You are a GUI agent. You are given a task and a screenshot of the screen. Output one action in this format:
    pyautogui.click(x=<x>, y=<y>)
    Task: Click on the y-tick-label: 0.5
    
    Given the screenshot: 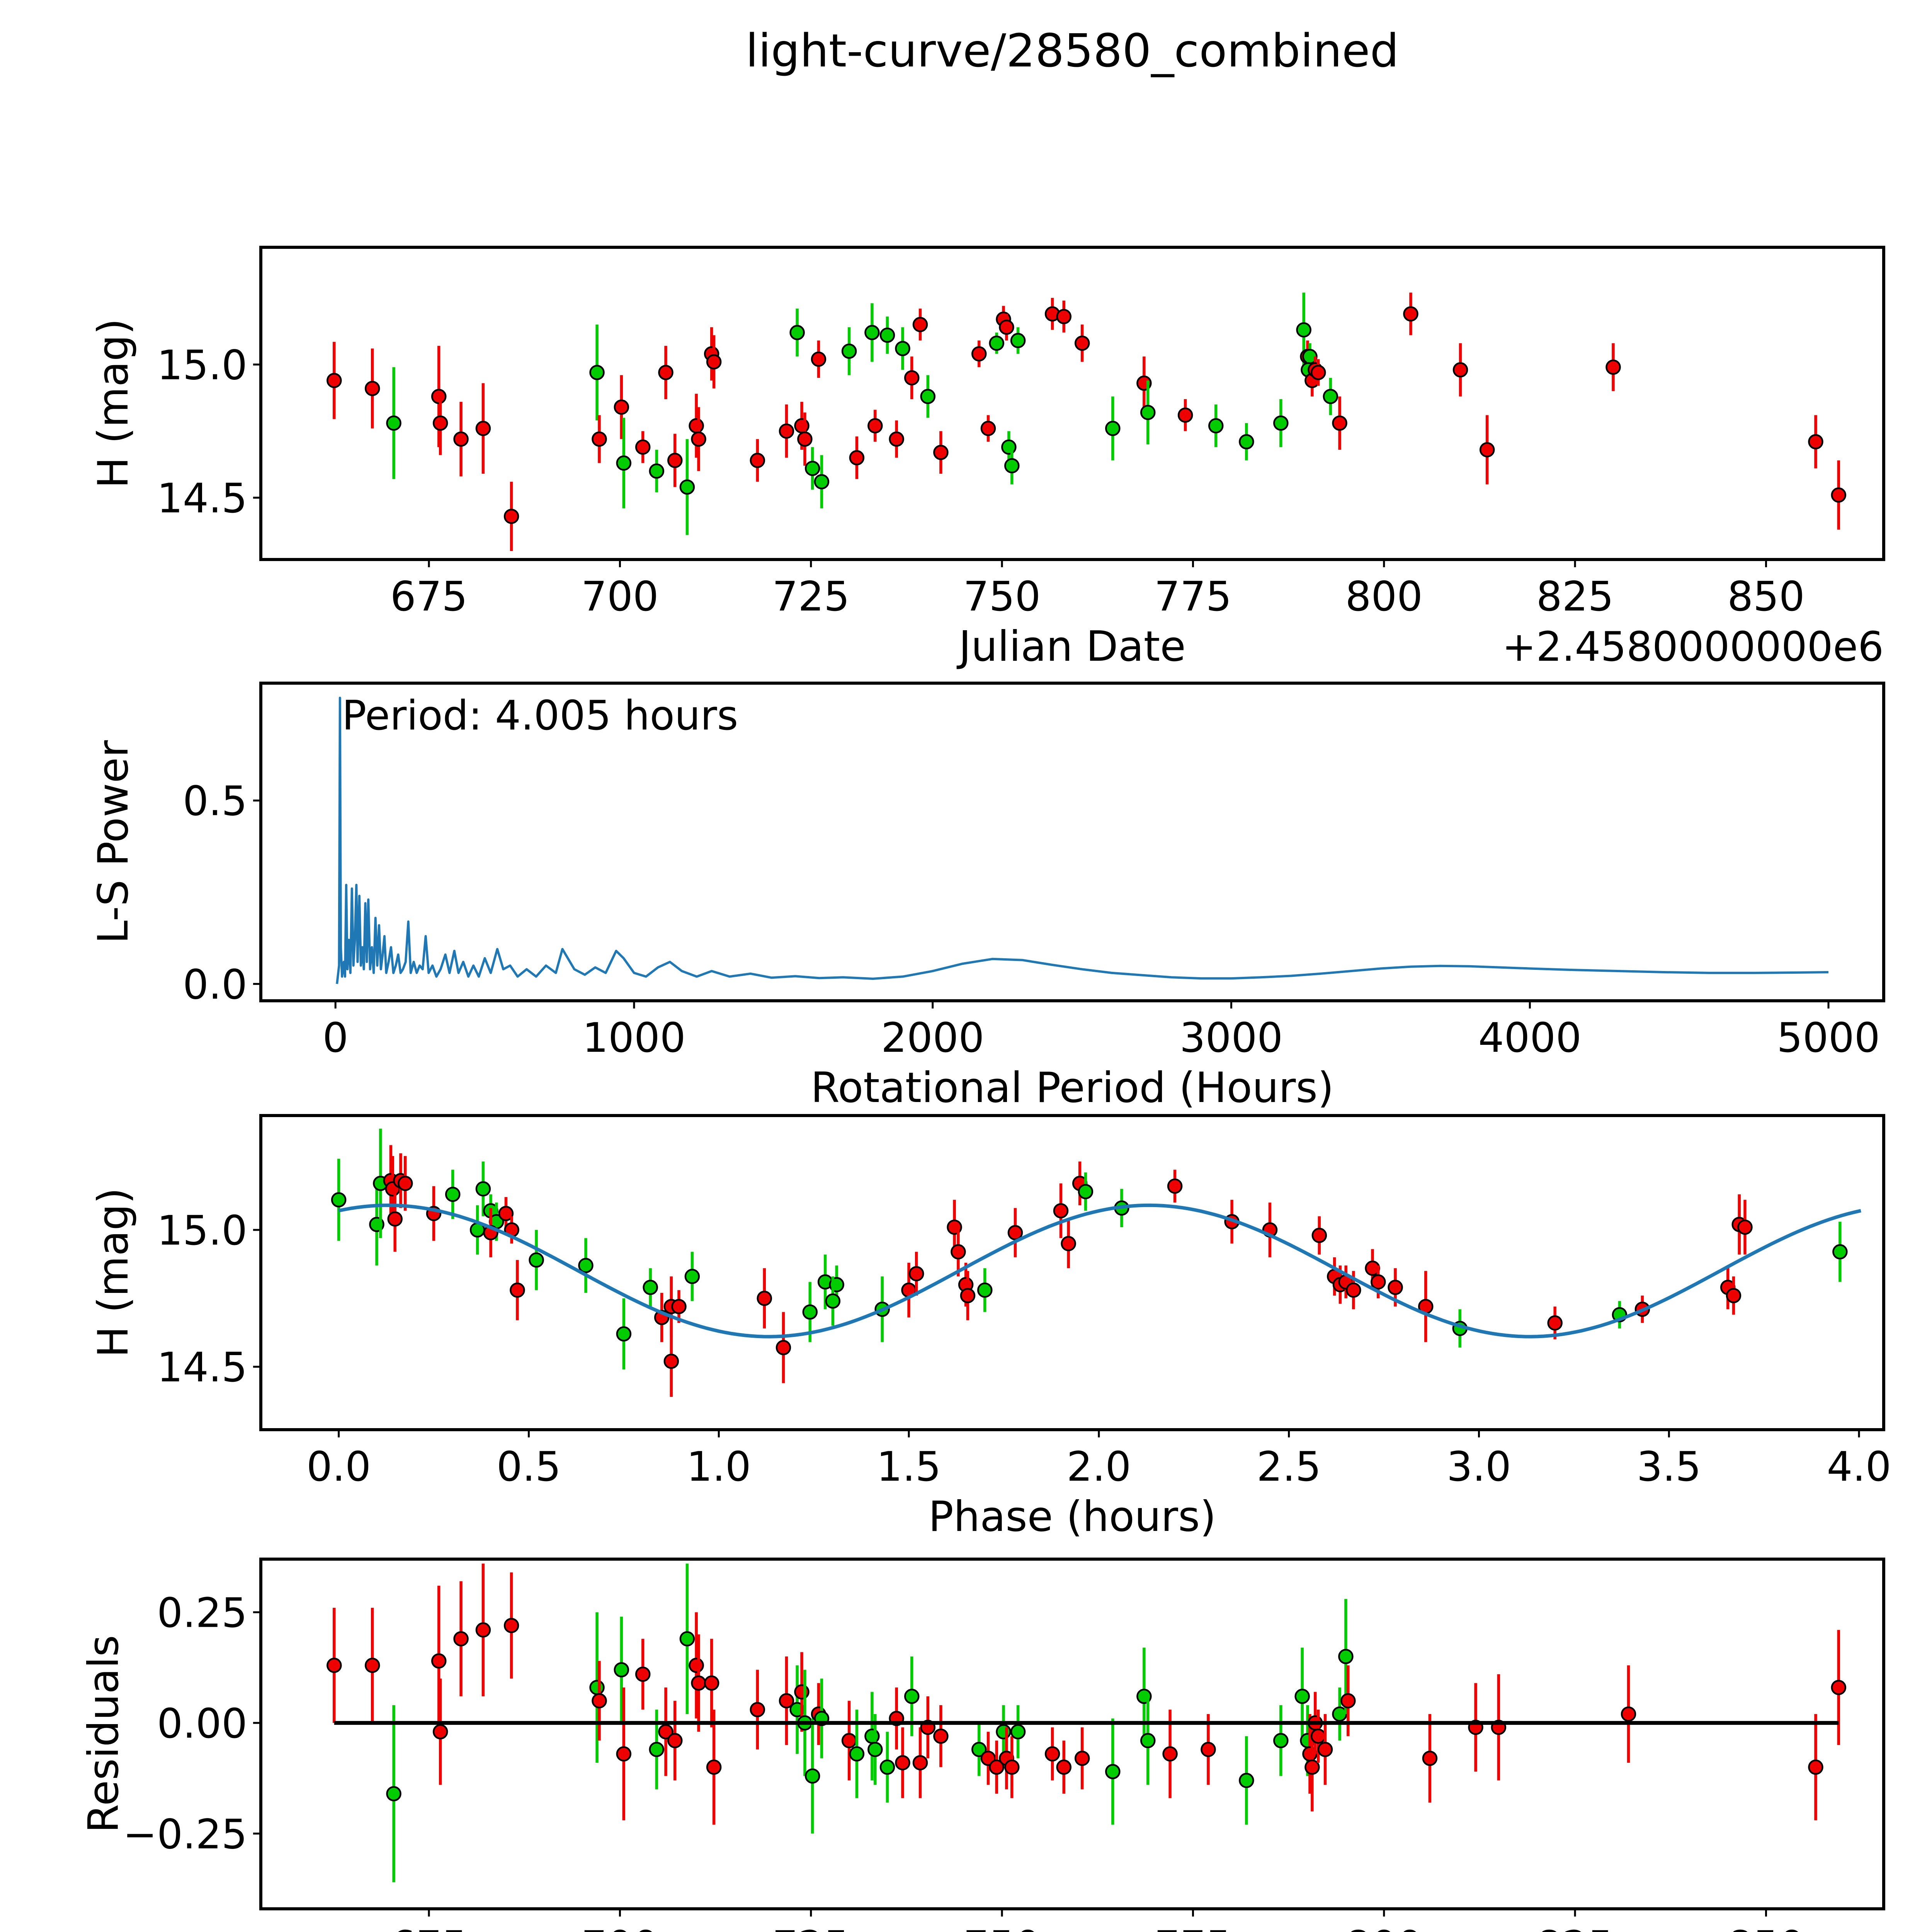 What is the action you would take?
    pyautogui.click(x=215, y=801)
    